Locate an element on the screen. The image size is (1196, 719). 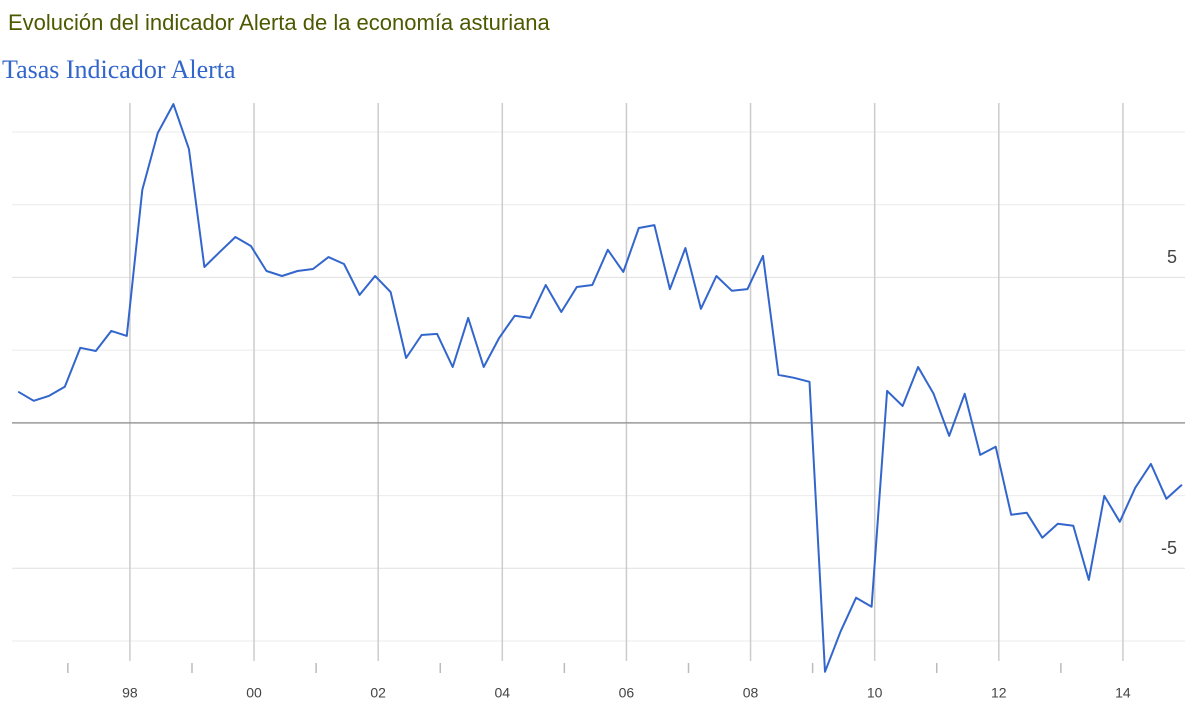
chart-subtitle: Tasas Indicador Alerta is located at coordinates (119, 69).